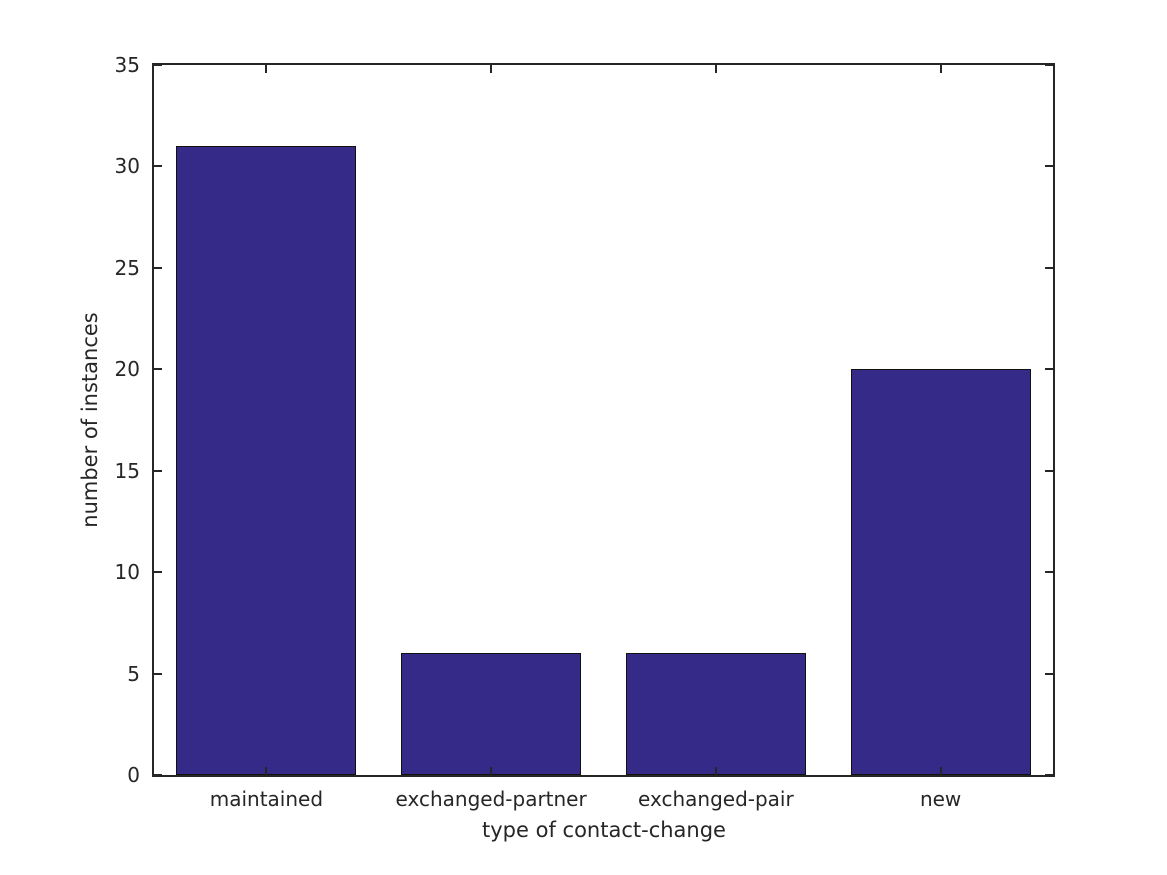 The height and width of the screenshot is (875, 1167). Describe the element at coordinates (604, 830) in the screenshot. I see `x-axis-label: type of contact-change` at that location.